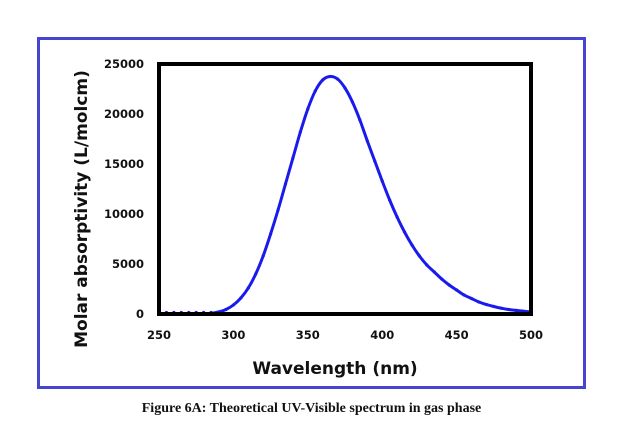  Describe the element at coordinates (124, 64) in the screenshot. I see `y-tick-label: 25000` at that location.